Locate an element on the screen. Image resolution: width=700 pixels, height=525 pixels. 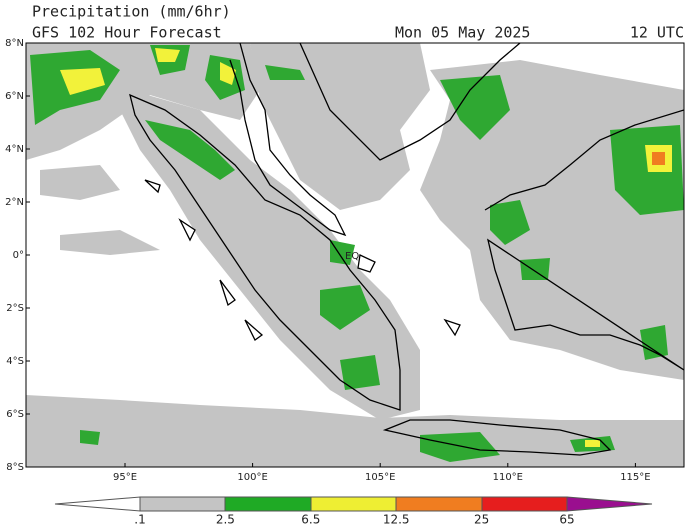
lat-label: 8°N is located at coordinates (14, 43).